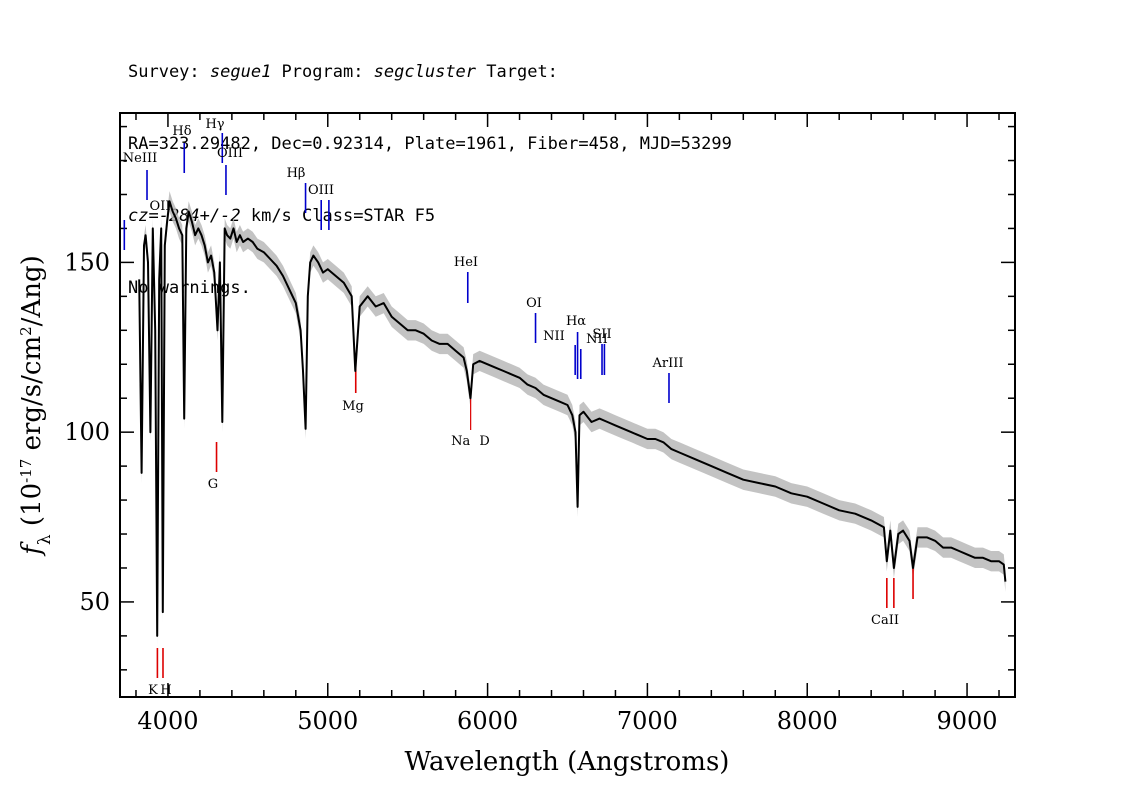 This screenshot has width=1134, height=810. I want to click on emission-line-label: Hβ, so click(296, 173).